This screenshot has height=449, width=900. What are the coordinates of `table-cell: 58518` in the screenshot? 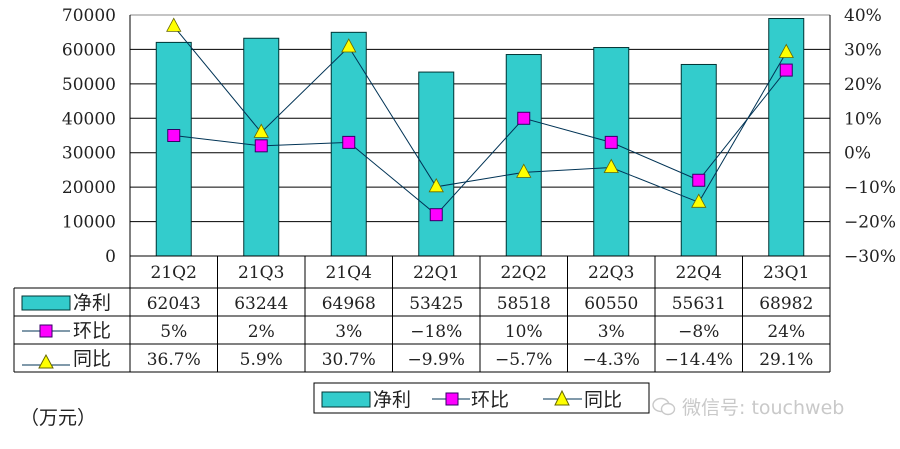 It's located at (524, 304).